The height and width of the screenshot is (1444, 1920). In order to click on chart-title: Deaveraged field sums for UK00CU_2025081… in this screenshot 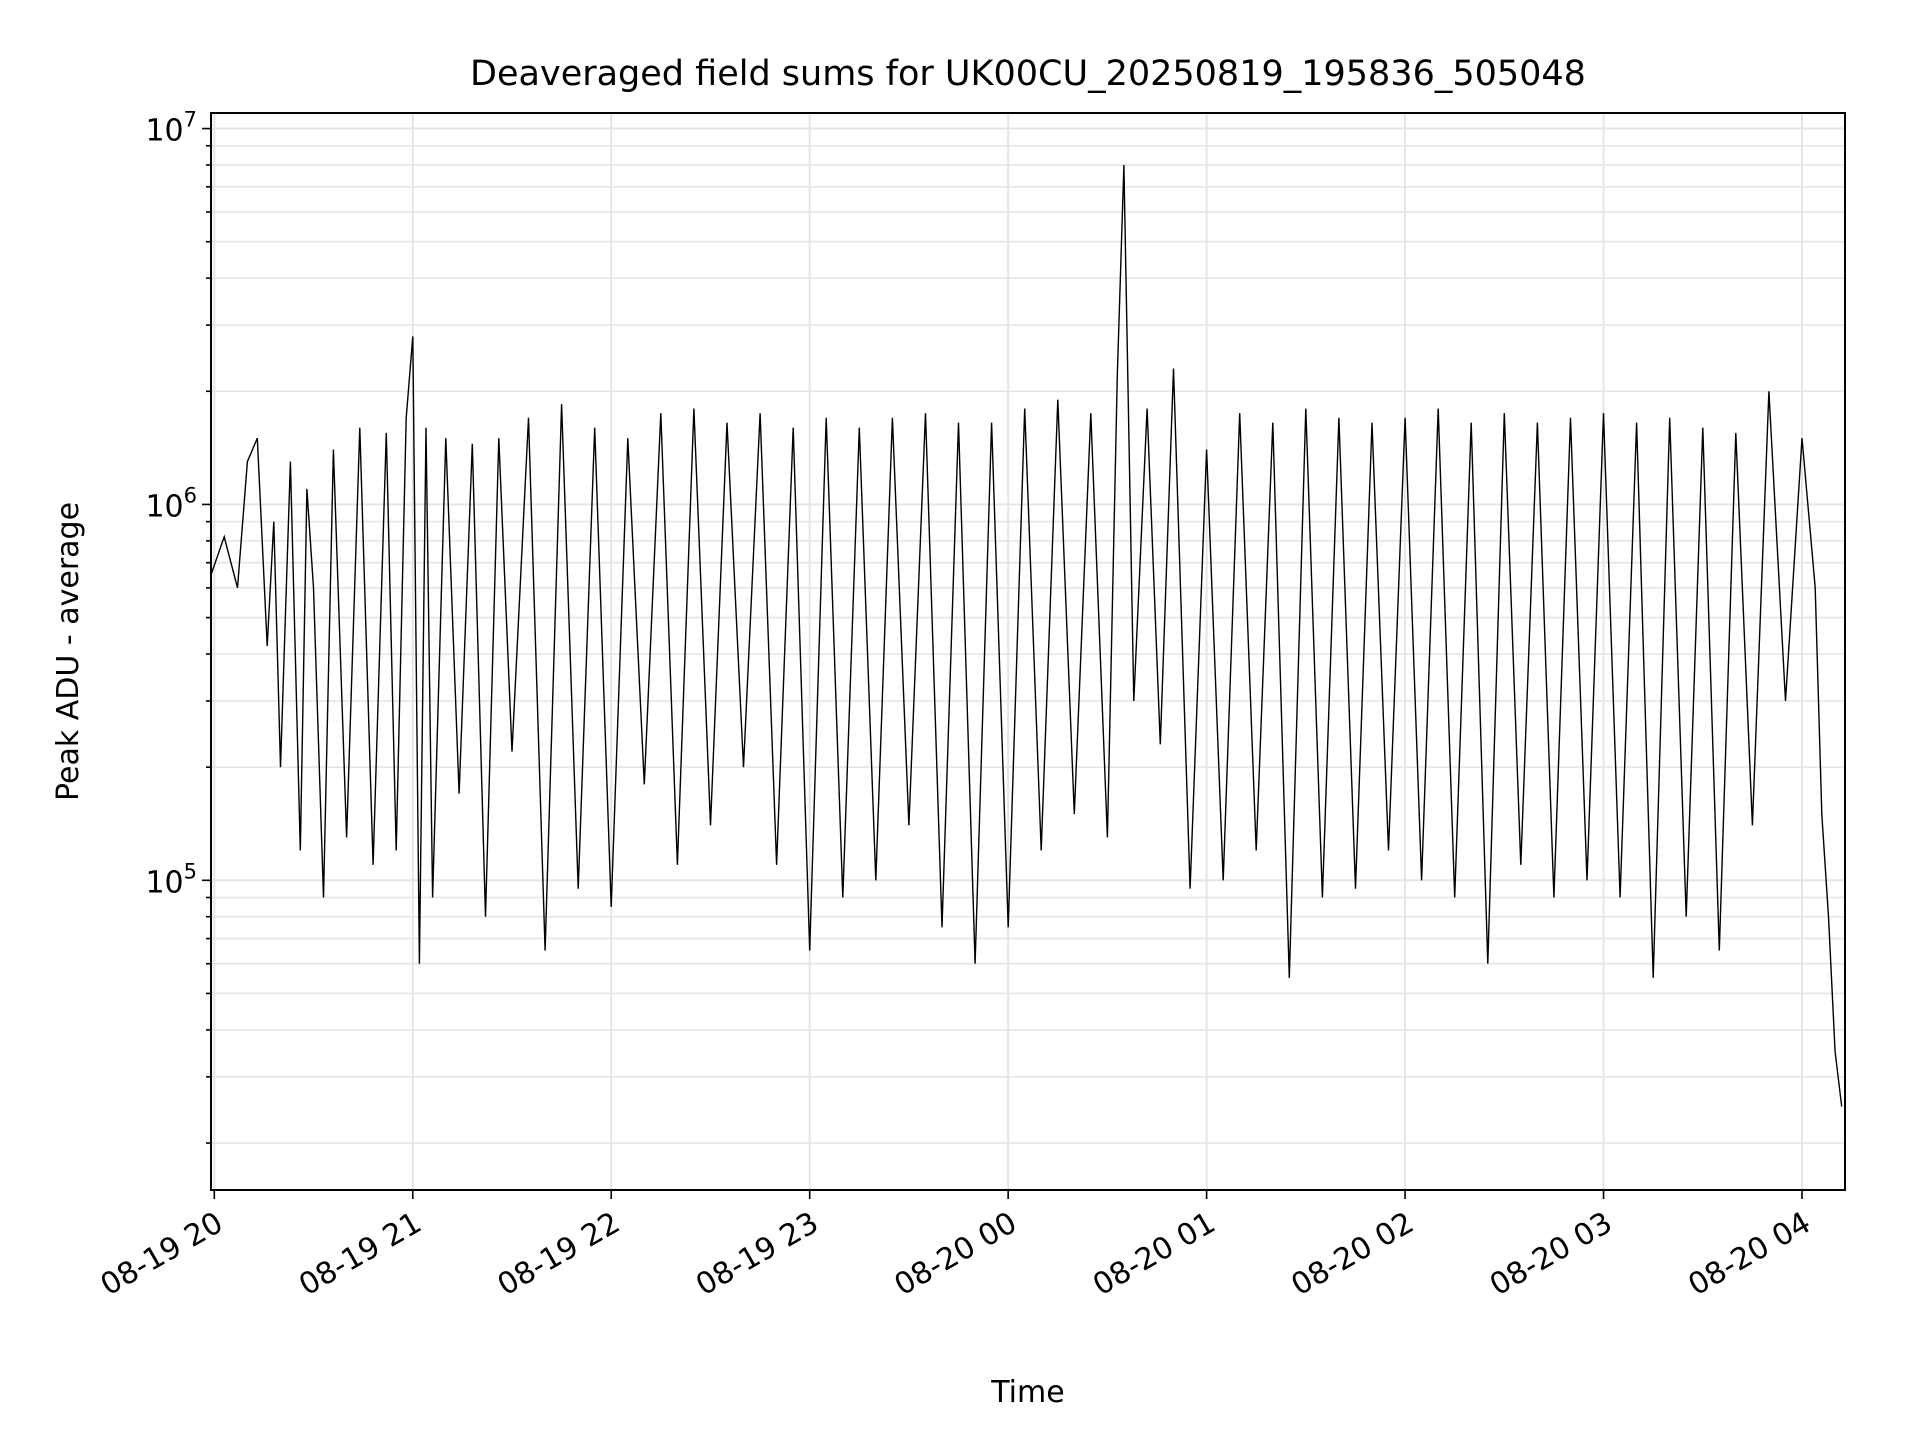, I will do `click(1028, 74)`.